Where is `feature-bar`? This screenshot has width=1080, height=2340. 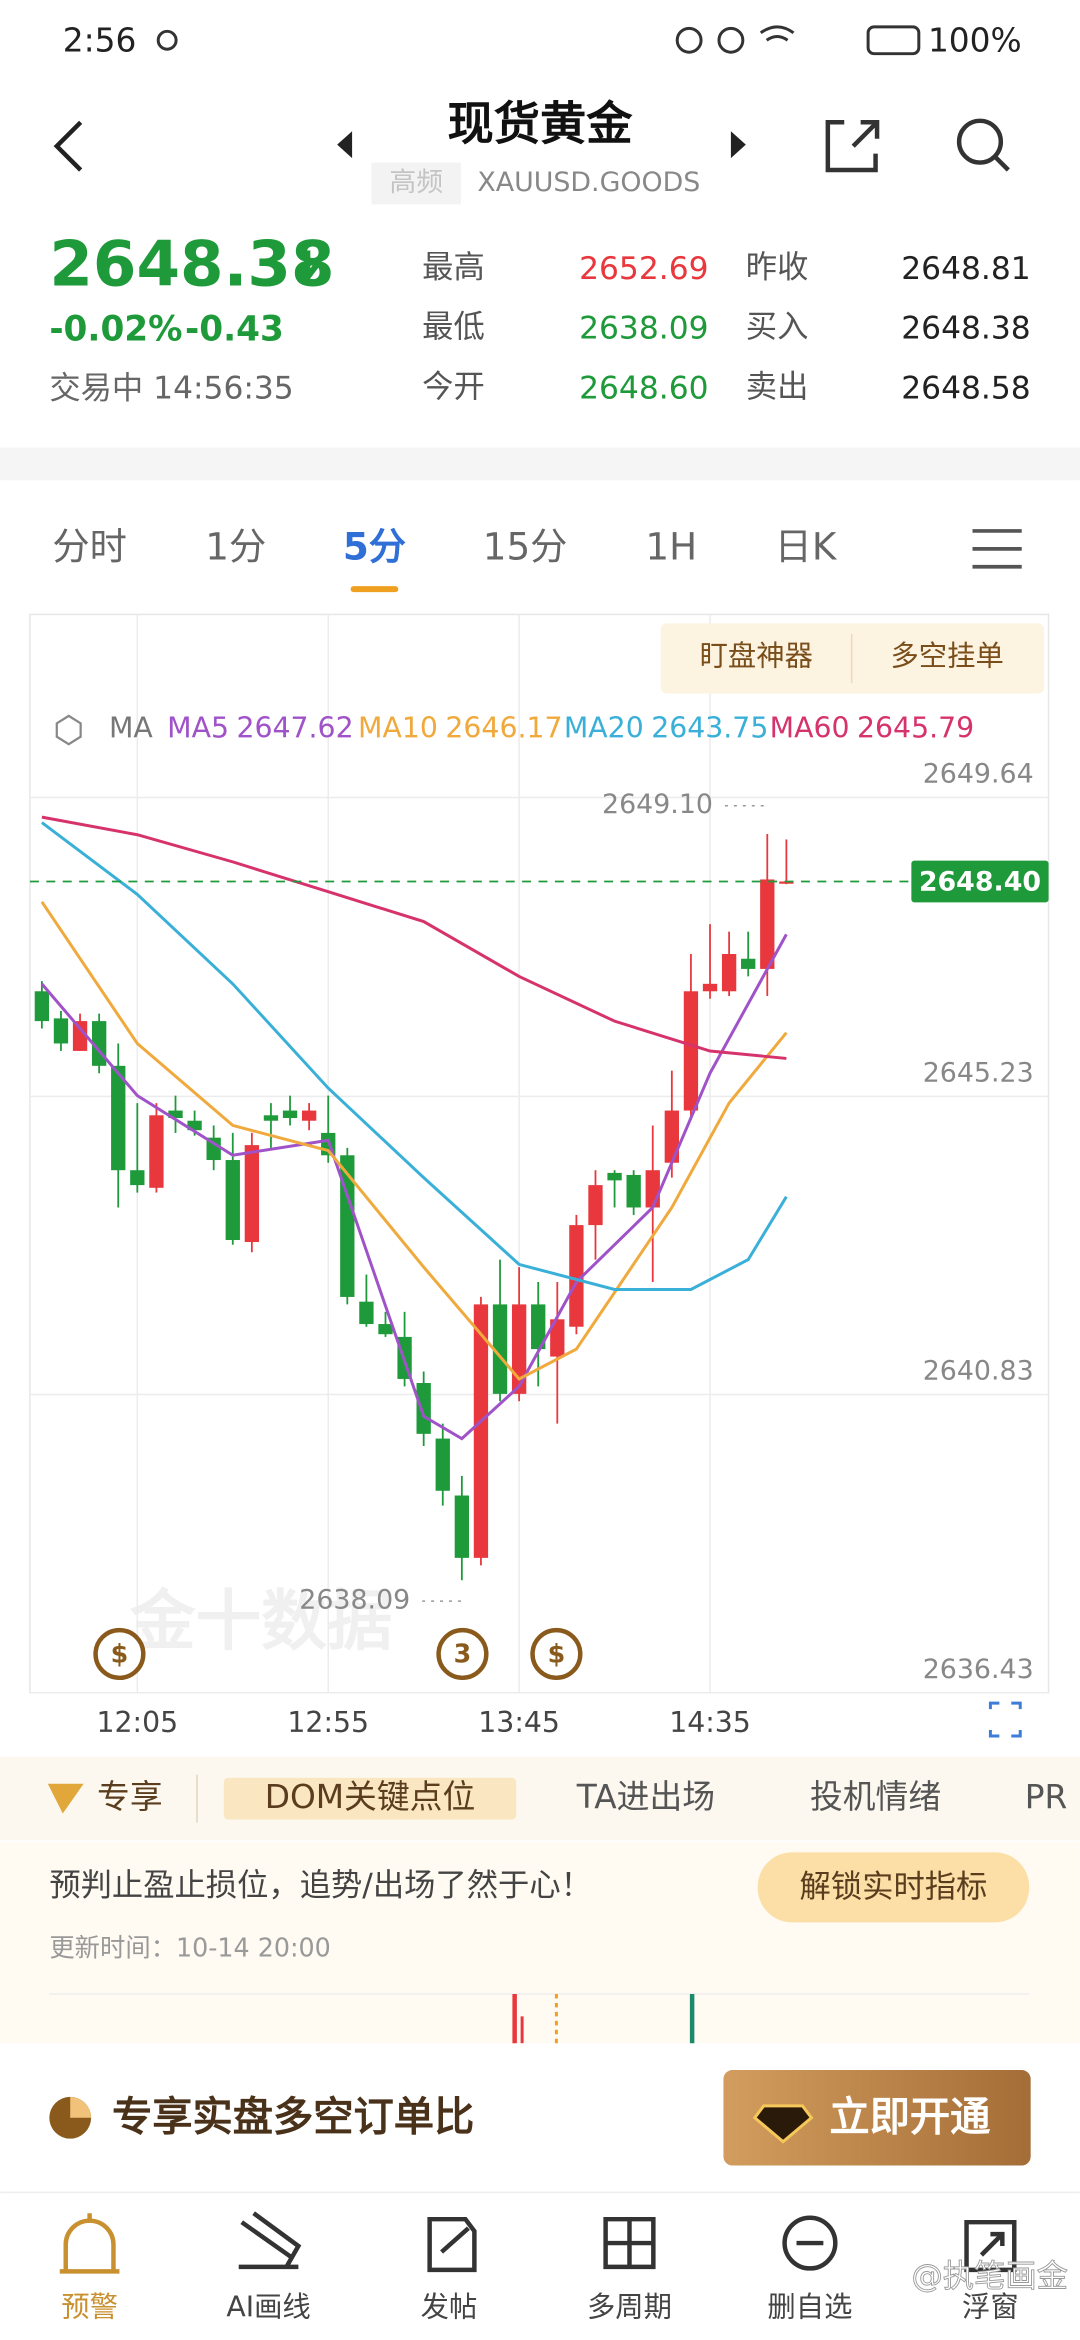 feature-bar is located at coordinates (540, 1798).